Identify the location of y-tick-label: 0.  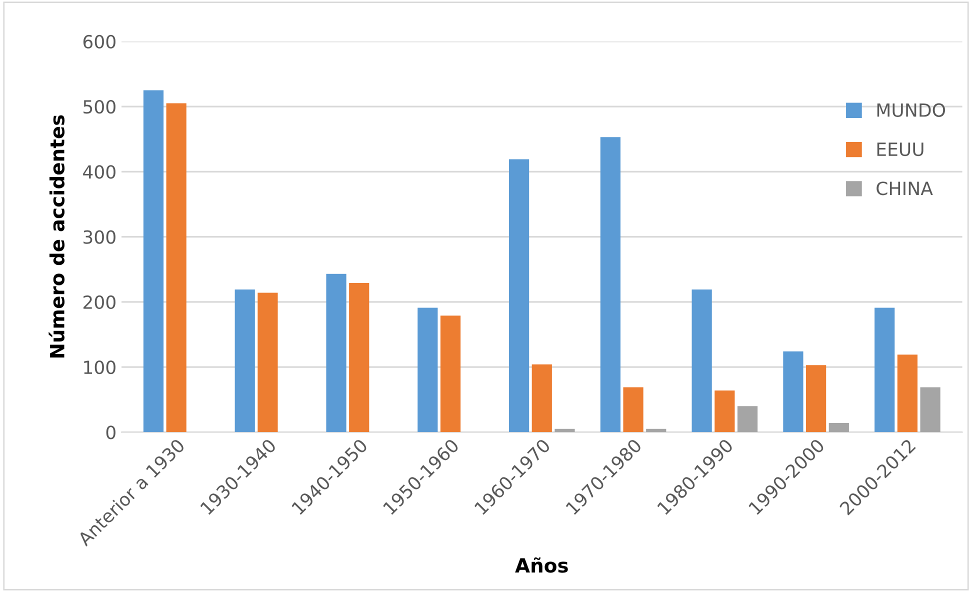
(111, 433).